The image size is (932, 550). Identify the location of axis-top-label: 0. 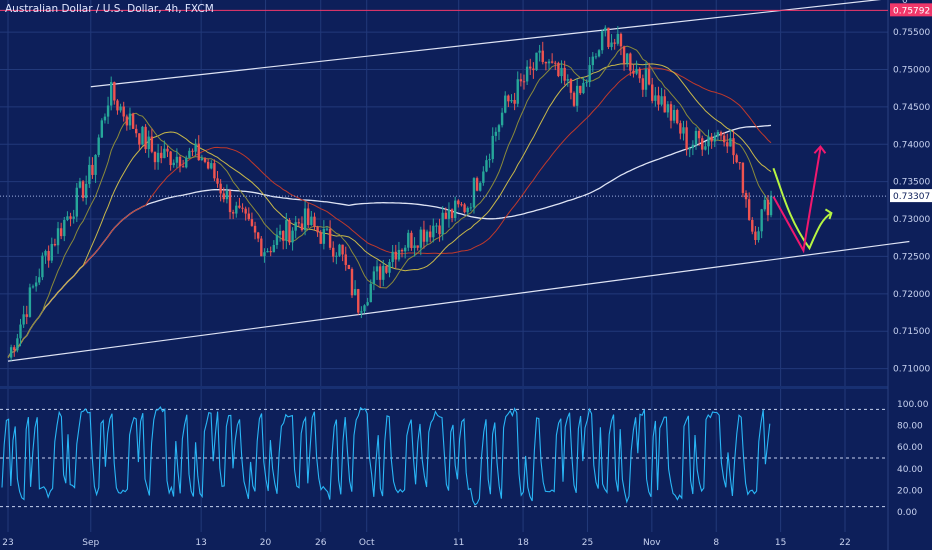
(905, 3).